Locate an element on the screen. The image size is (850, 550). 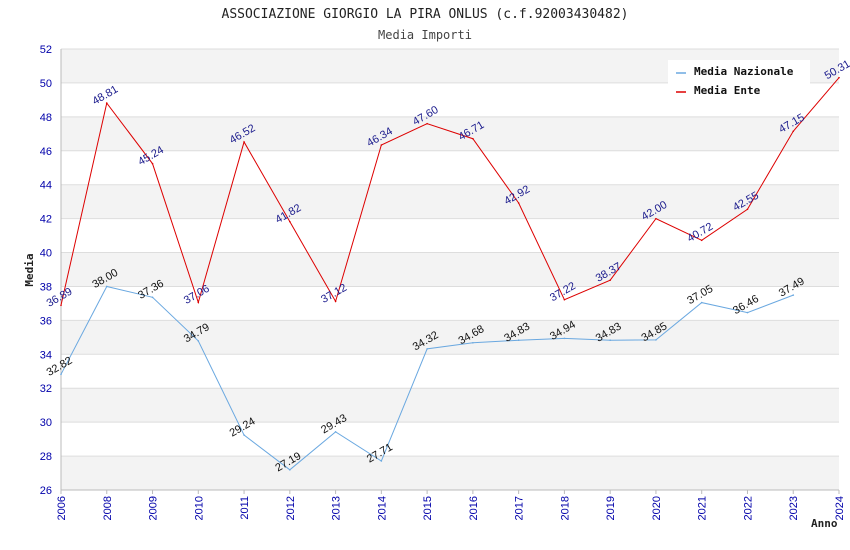
x-tick-label: 2020 is located at coordinates (657, 508).